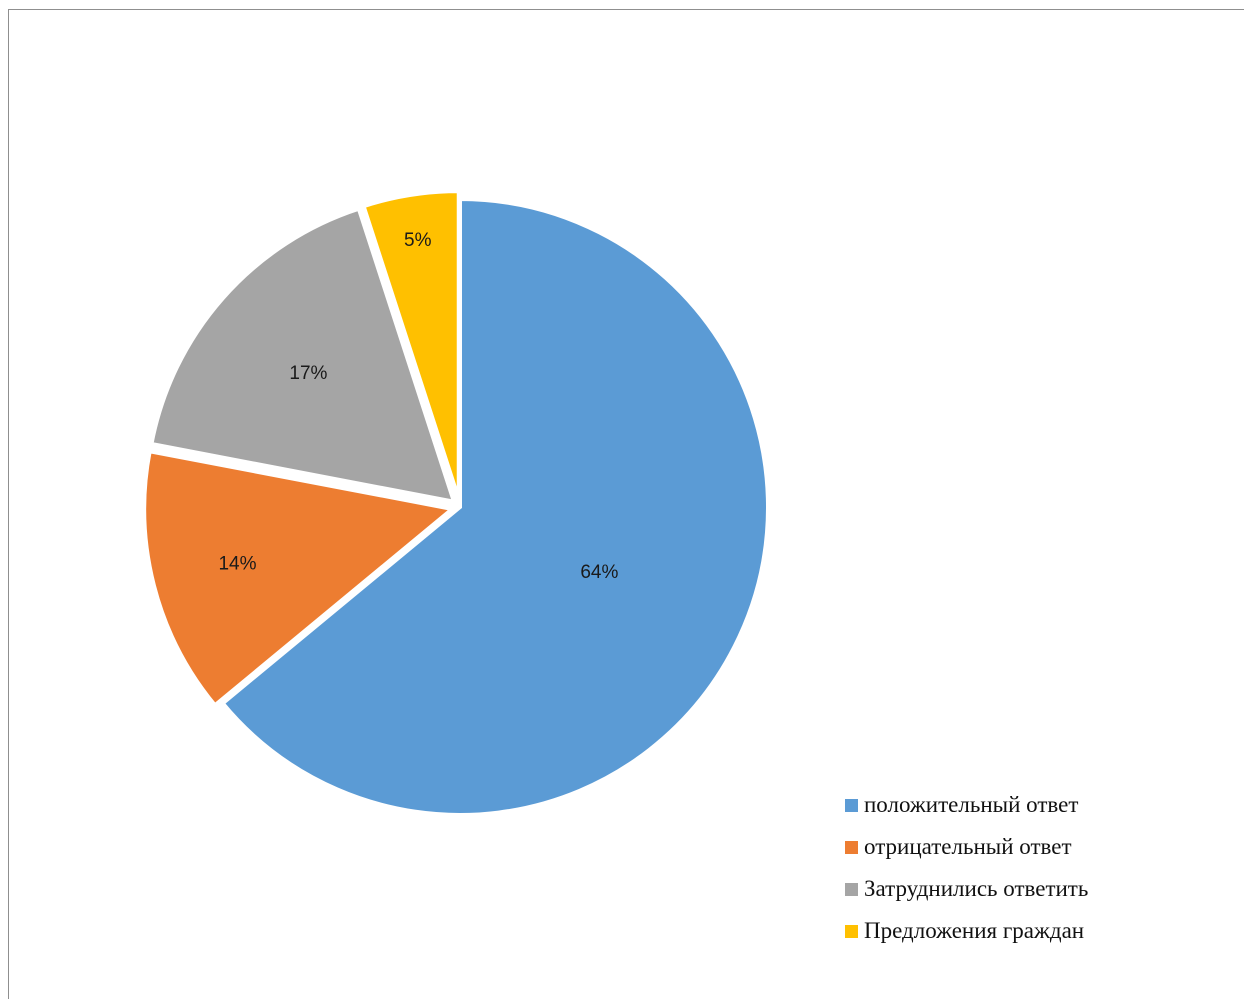  What do you see at coordinates (851, 805) in the screenshot?
I see `legend-swatch-positive` at bounding box center [851, 805].